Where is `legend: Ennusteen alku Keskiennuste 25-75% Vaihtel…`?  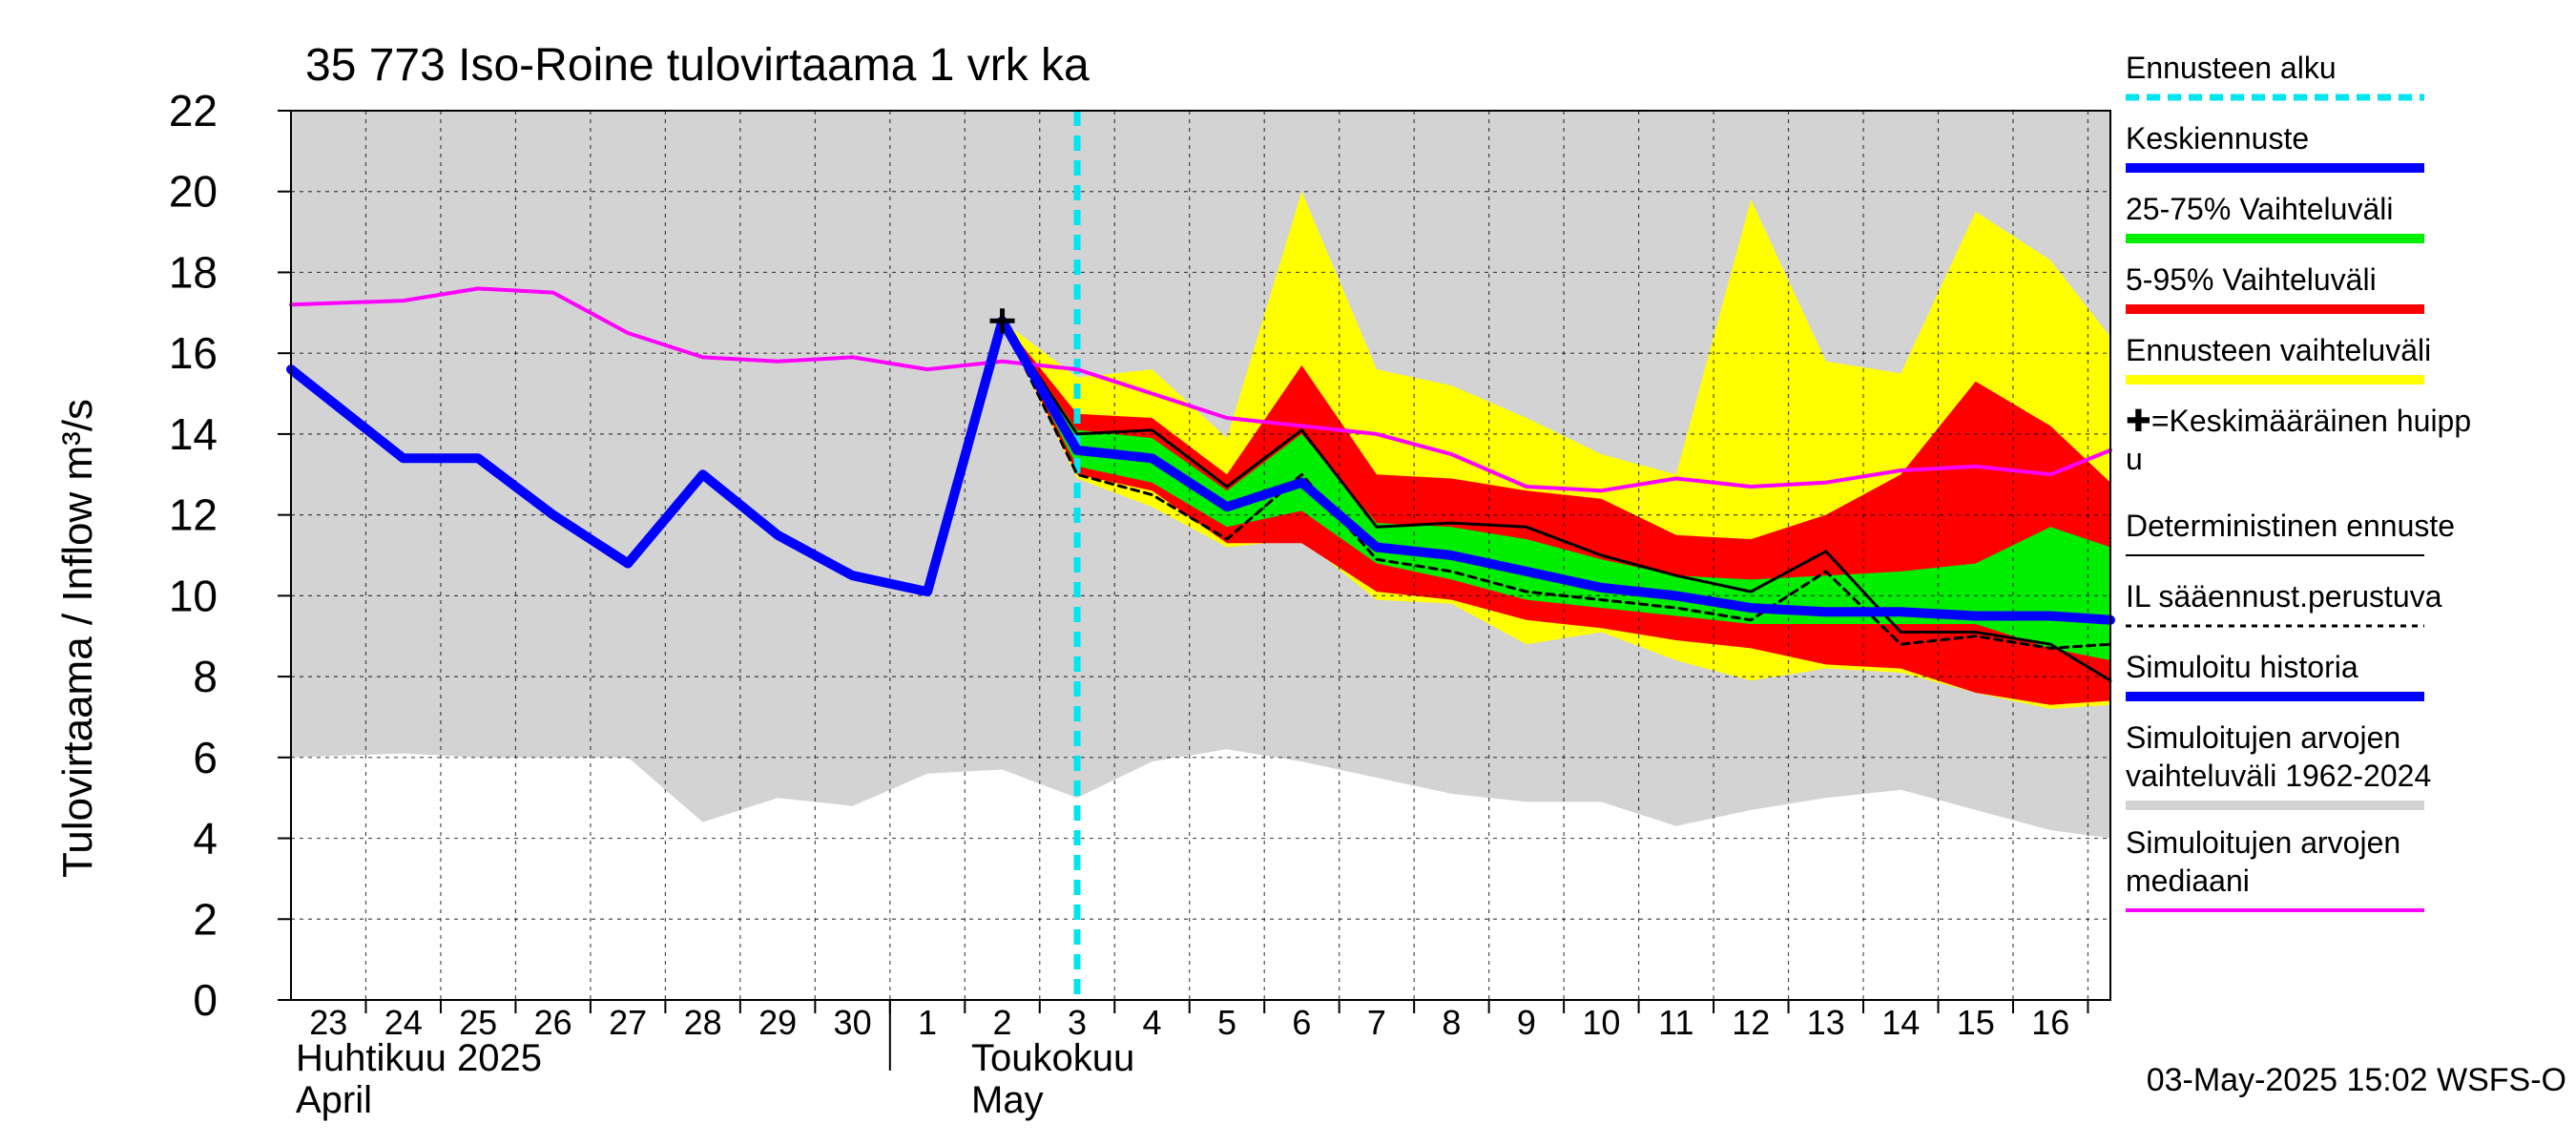
legend: Ennusteen alku Keskiennuste 25-75% Vaihtel… is located at coordinates (2298, 482).